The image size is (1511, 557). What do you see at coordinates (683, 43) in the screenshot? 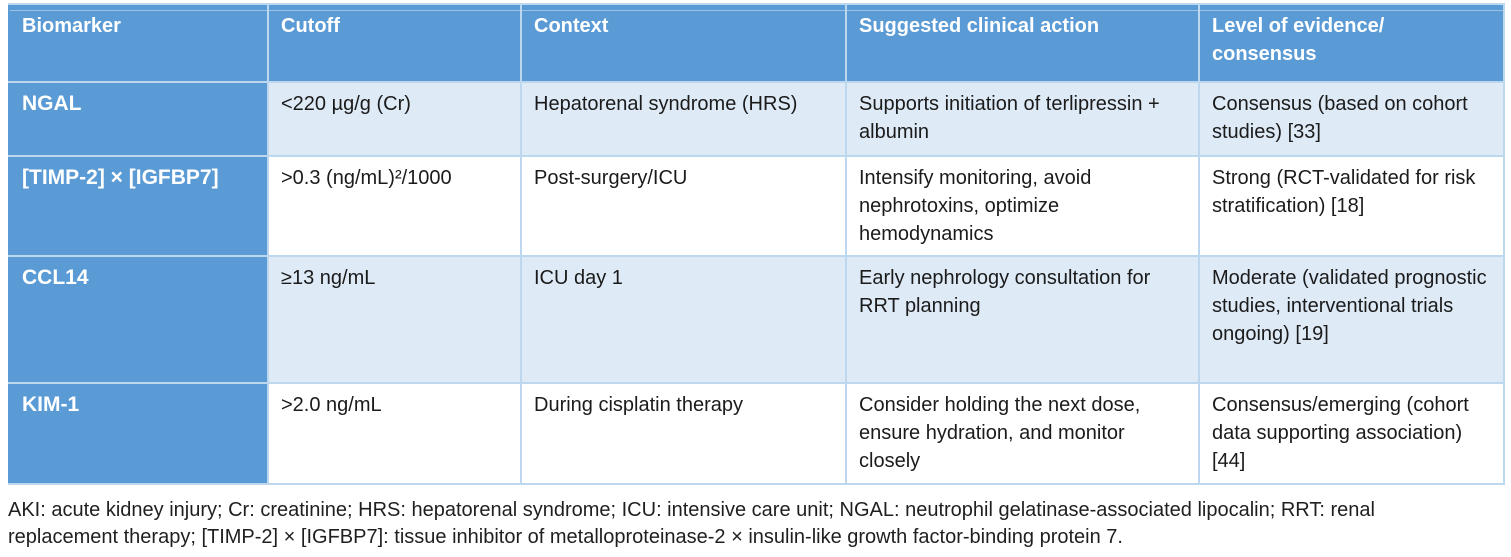
I see `column-header-context: Context` at bounding box center [683, 43].